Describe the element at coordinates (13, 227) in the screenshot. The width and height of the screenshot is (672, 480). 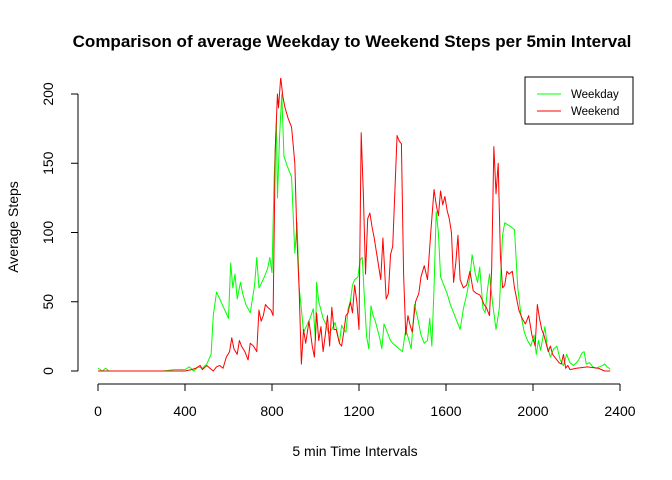
I see `y-axis-label: Average Steps` at that location.